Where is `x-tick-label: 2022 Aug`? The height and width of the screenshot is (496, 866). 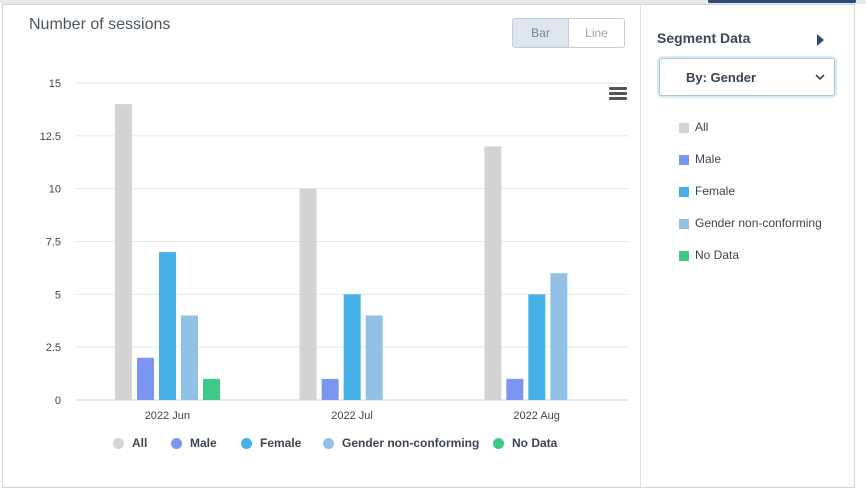
x-tick-label: 2022 Aug is located at coordinates (536, 416).